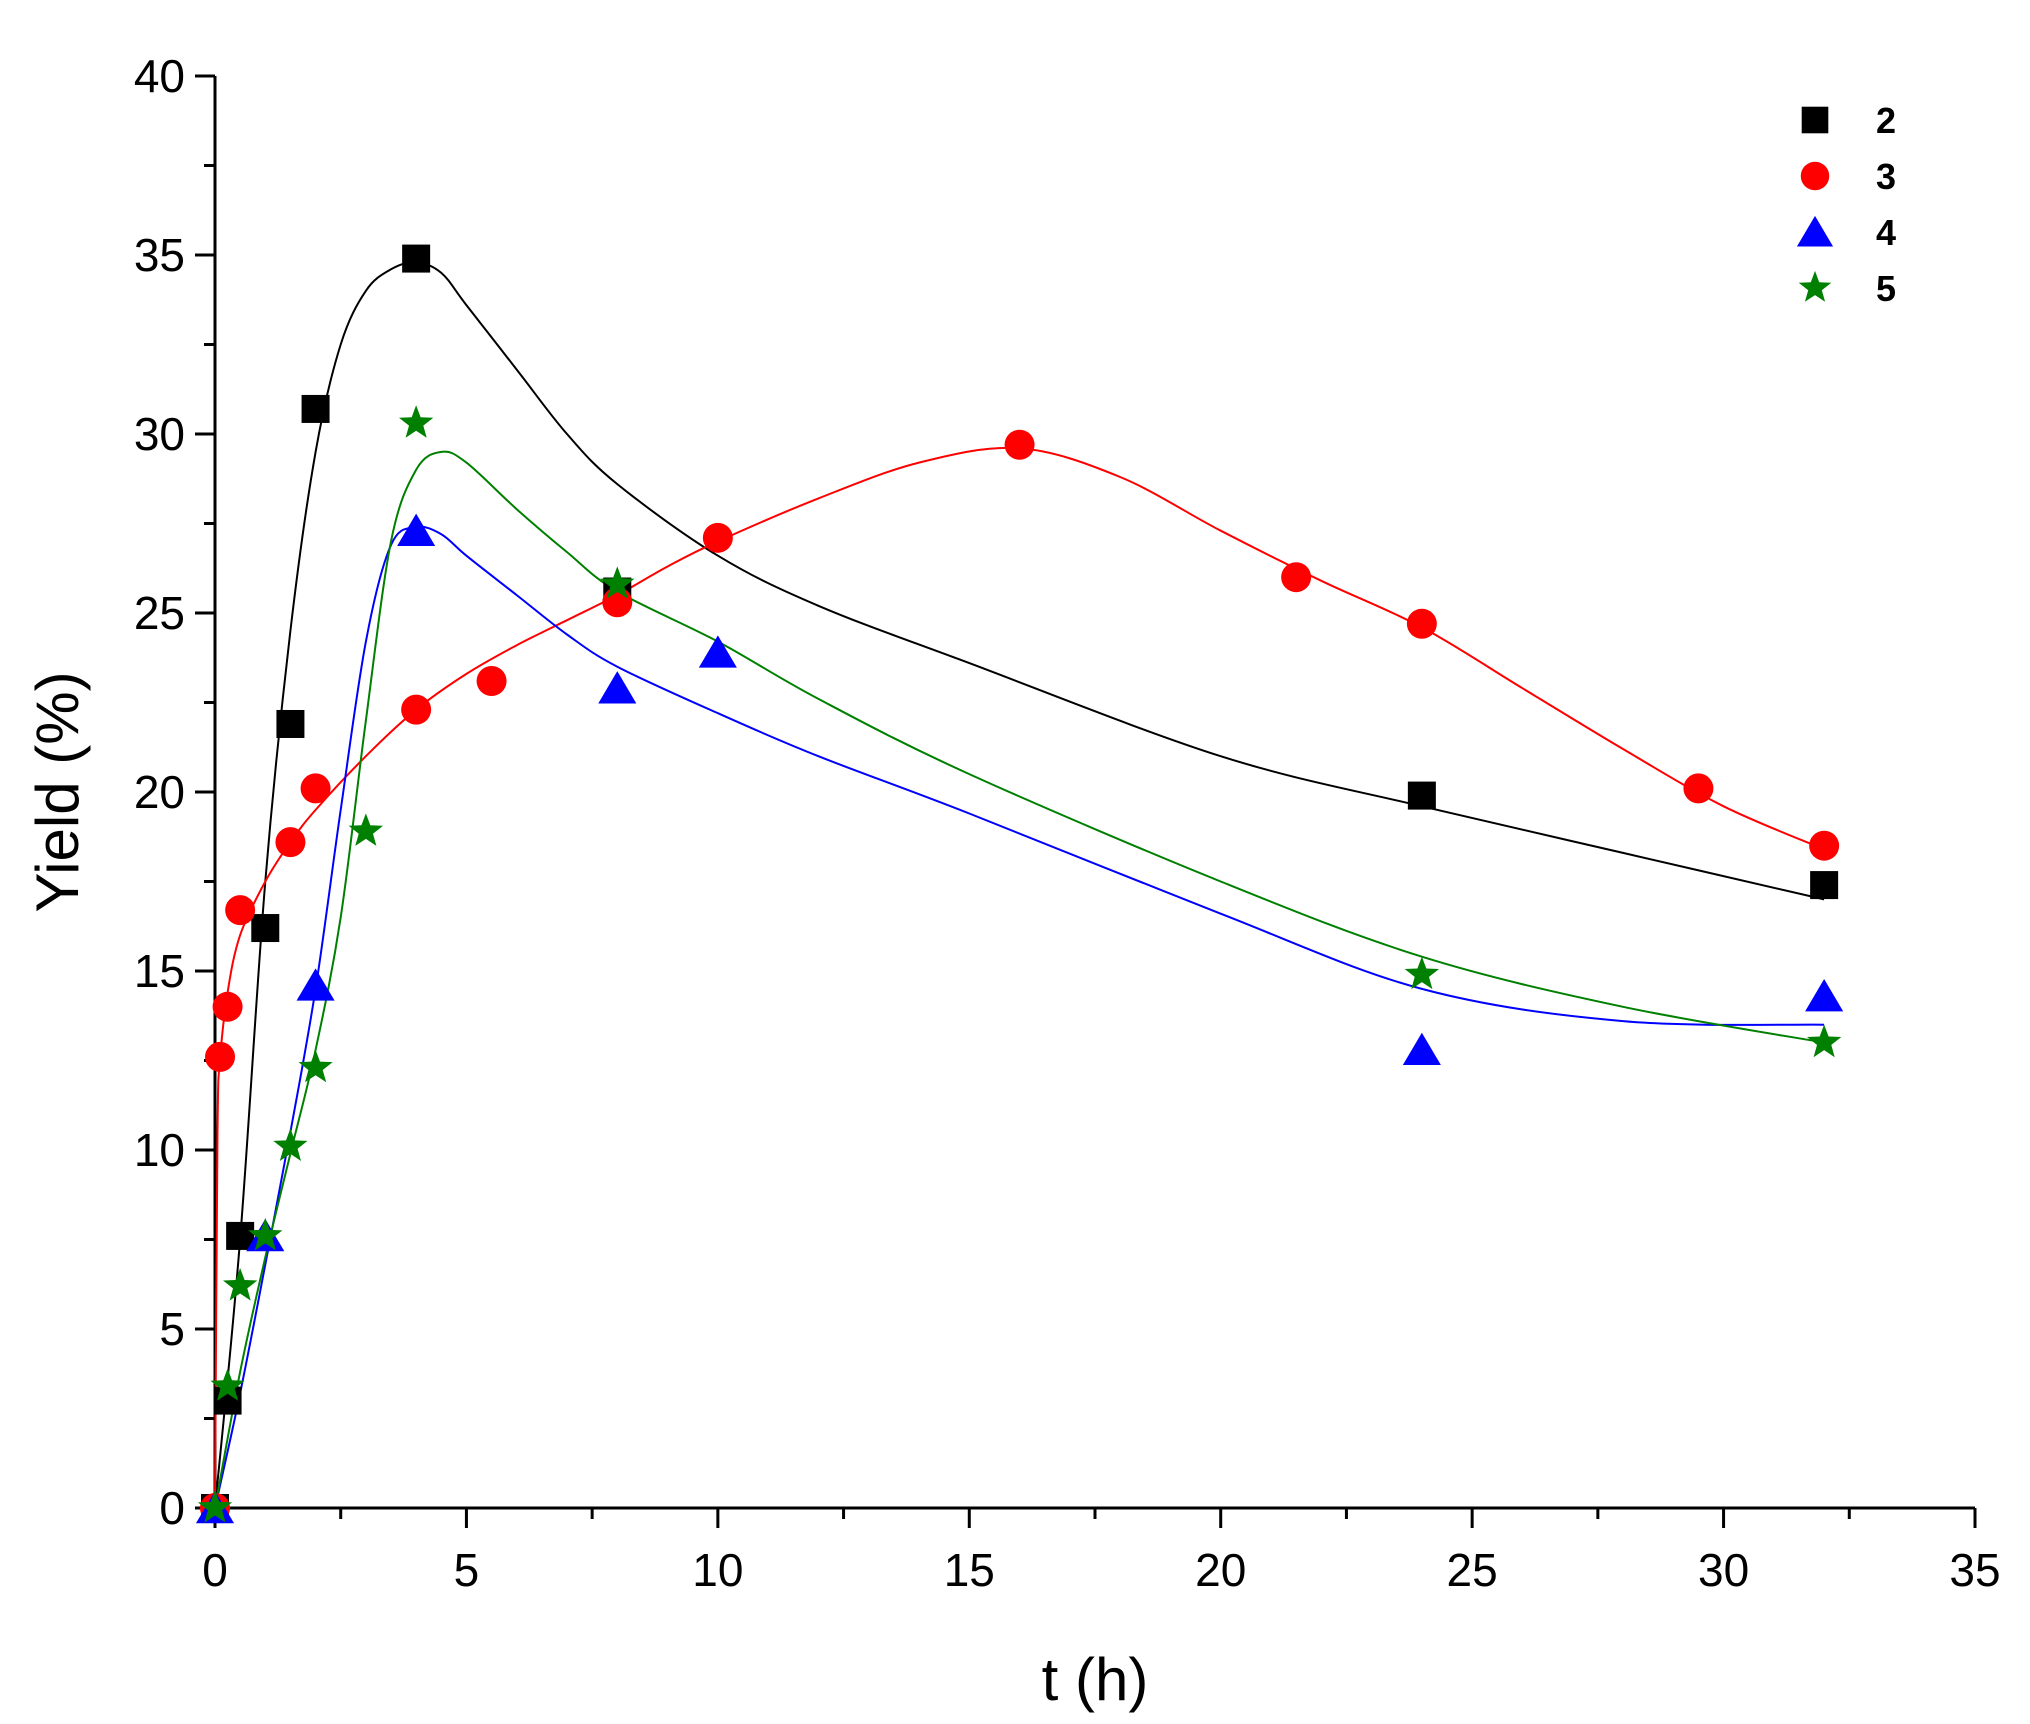  I want to click on y-tick-label: 20, so click(159, 792).